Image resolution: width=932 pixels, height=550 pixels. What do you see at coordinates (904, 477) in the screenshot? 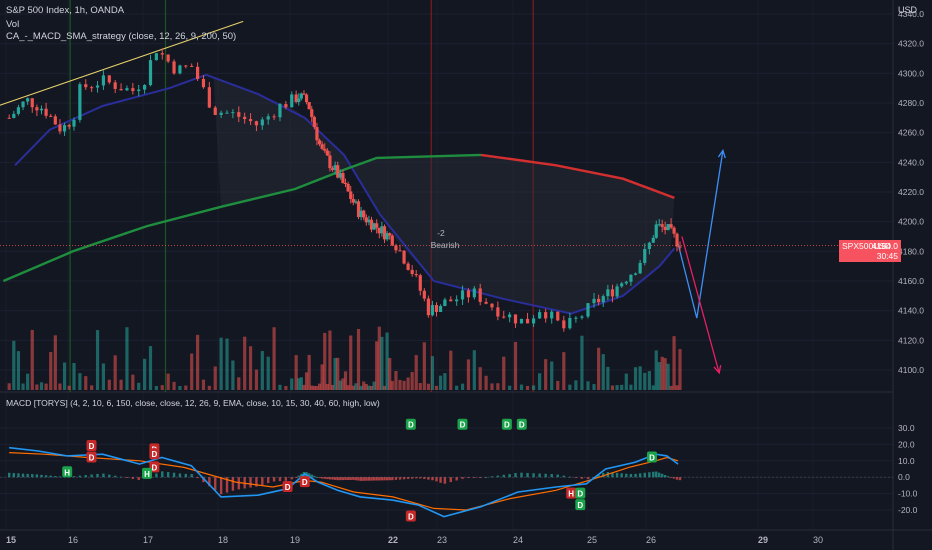
I see `macd-tick-label: 0.0` at bounding box center [904, 477].